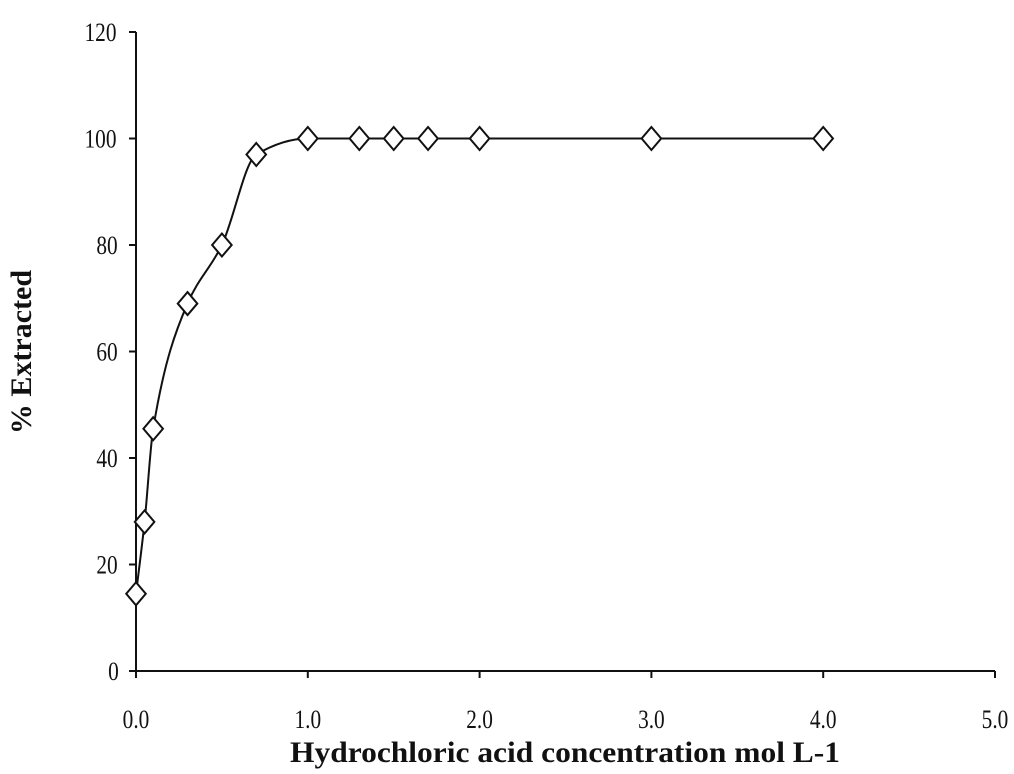  What do you see at coordinates (106, 566) in the screenshot?
I see `y-tick-label: 20` at bounding box center [106, 566].